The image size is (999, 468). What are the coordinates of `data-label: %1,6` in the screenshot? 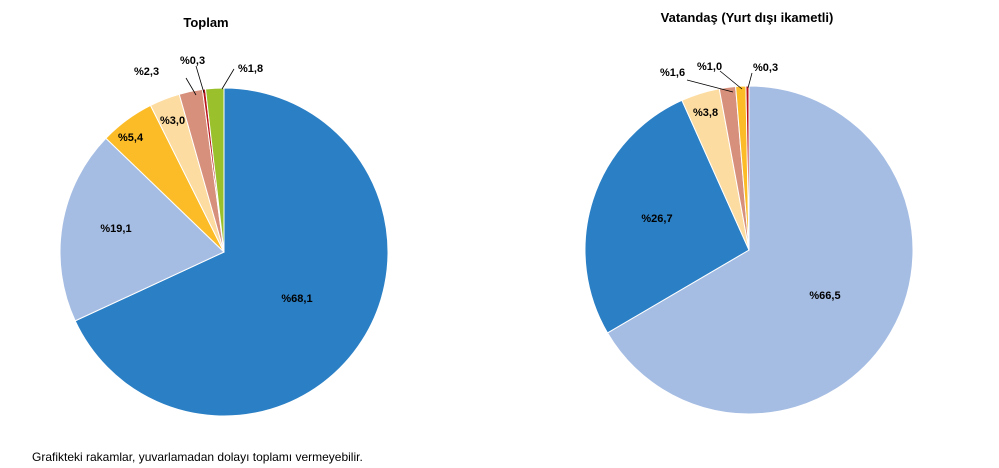 It's located at (672, 73).